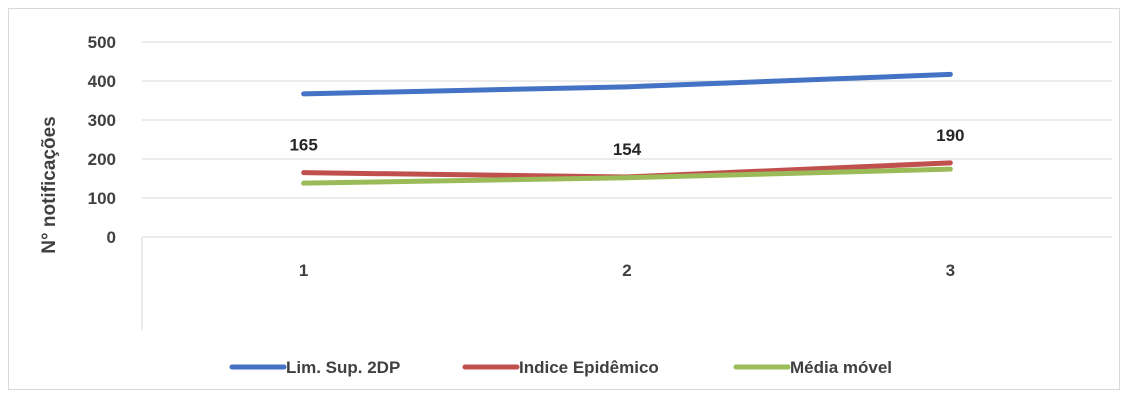 The height and width of the screenshot is (396, 1128). What do you see at coordinates (49, 184) in the screenshot?
I see `y-axis-title: N° notificações` at bounding box center [49, 184].